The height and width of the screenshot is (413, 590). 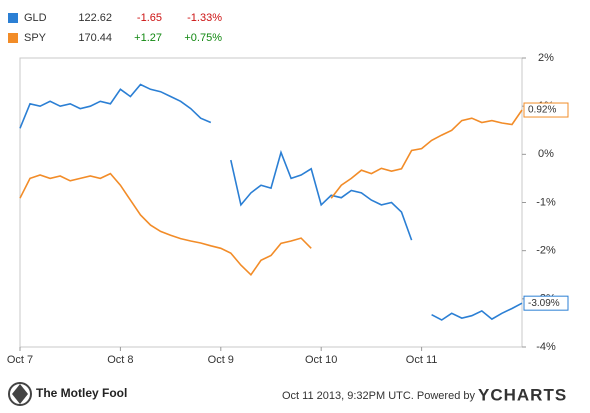 What do you see at coordinates (204, 18) in the screenshot?
I see `legend-change-pct: -1.33%` at bounding box center [204, 18].